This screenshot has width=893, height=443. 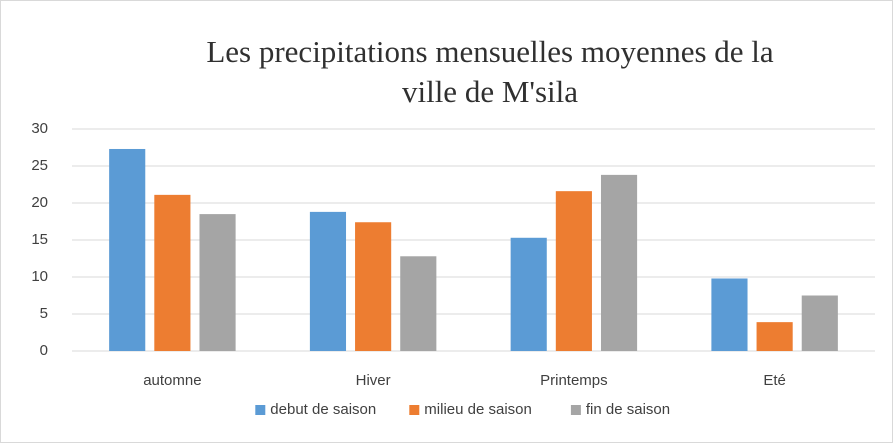 What do you see at coordinates (574, 380) in the screenshot?
I see `x-tick-label: Printemps` at bounding box center [574, 380].